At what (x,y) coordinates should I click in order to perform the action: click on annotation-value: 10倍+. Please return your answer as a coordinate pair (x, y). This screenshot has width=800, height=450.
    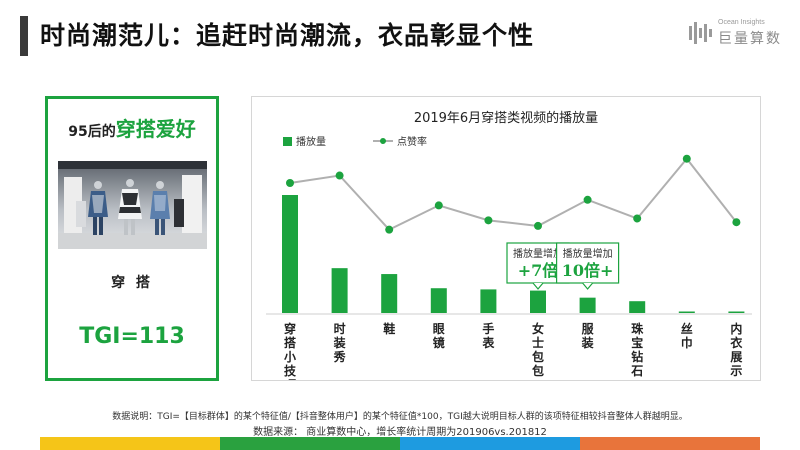
    Looking at the image, I should click on (588, 270).